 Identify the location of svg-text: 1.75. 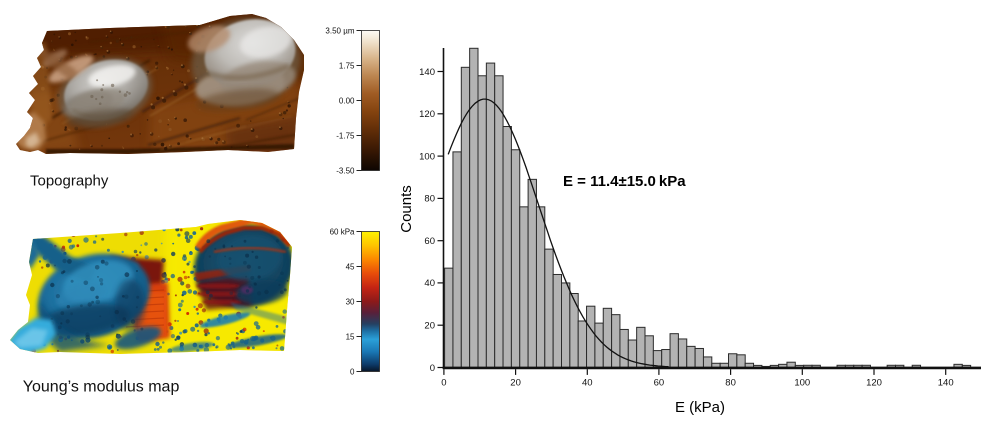
(347, 65).